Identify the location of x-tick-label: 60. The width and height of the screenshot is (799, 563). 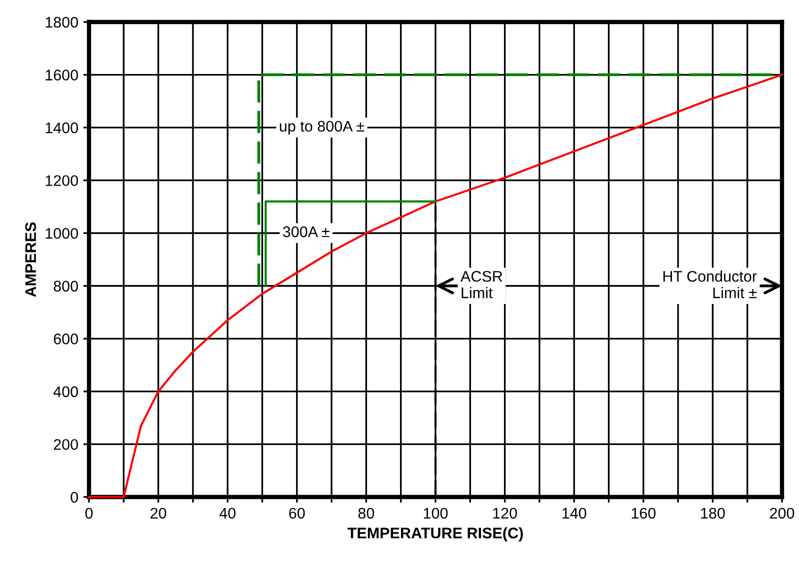
(297, 513).